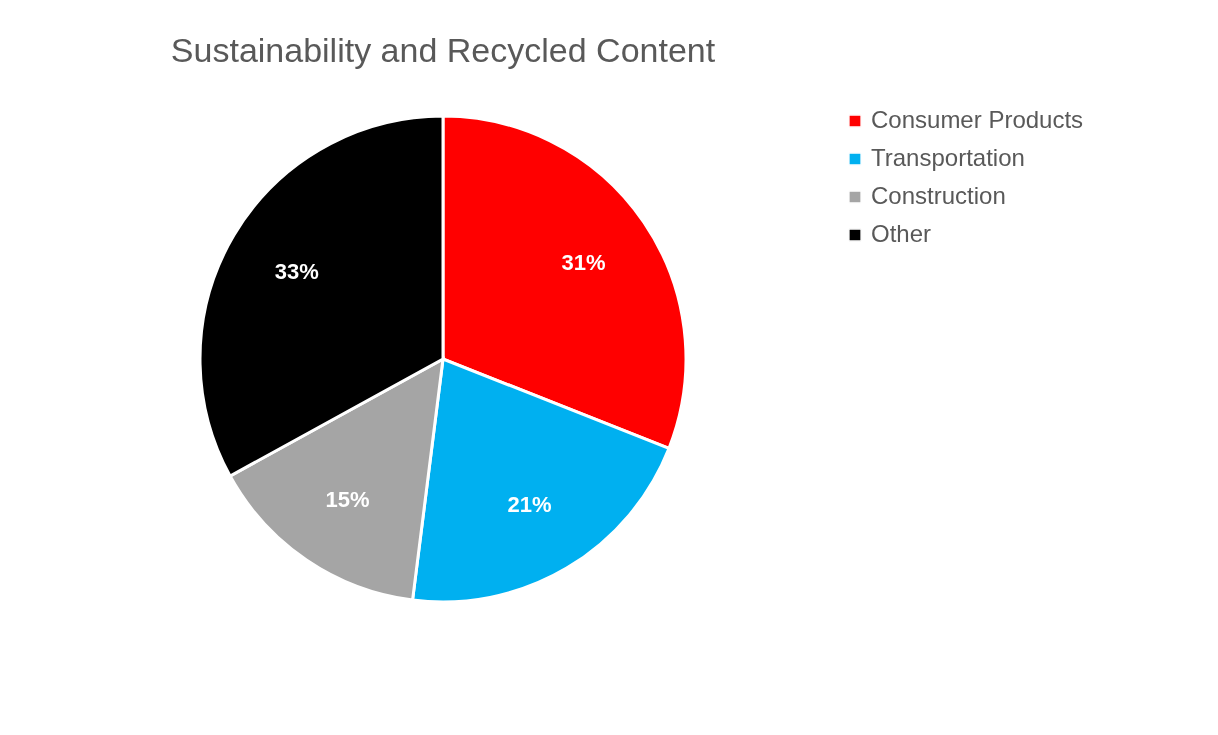  Describe the element at coordinates (347, 499) in the screenshot. I see `data-label: 15%` at that location.